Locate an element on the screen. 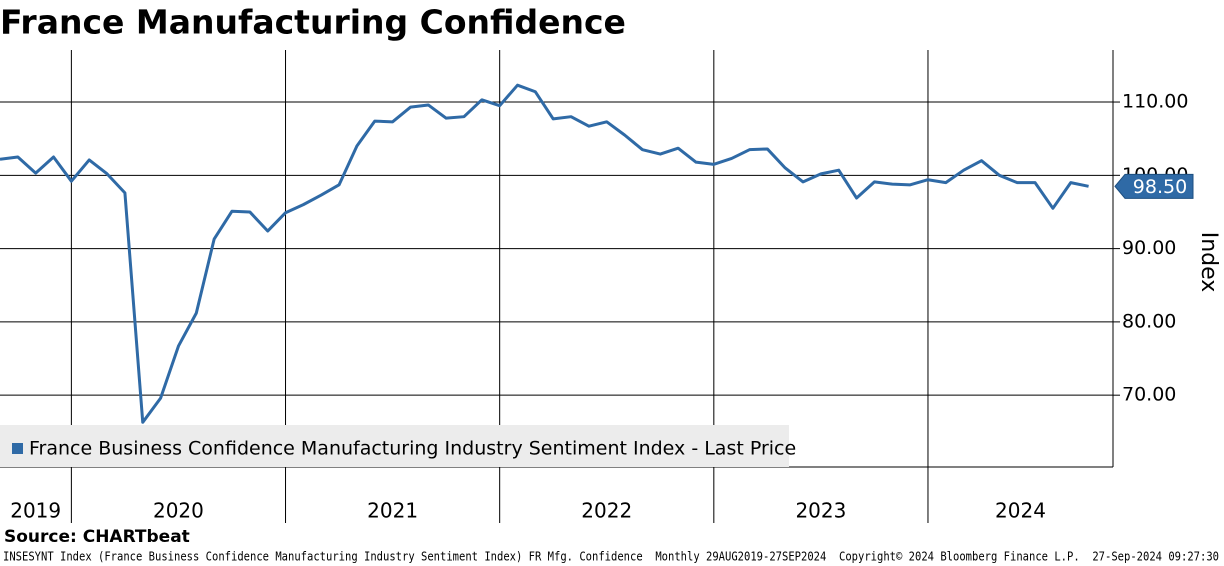 The height and width of the screenshot is (566, 1224). y-tick-label: 80.00 is located at coordinates (1149, 321).